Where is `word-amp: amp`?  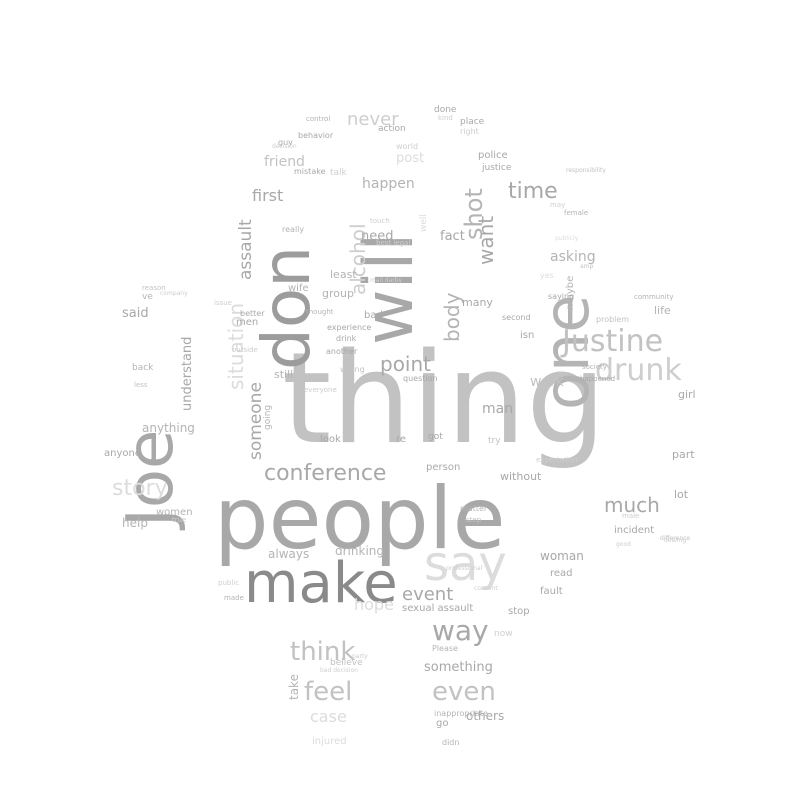 word-amp: amp is located at coordinates (587, 266).